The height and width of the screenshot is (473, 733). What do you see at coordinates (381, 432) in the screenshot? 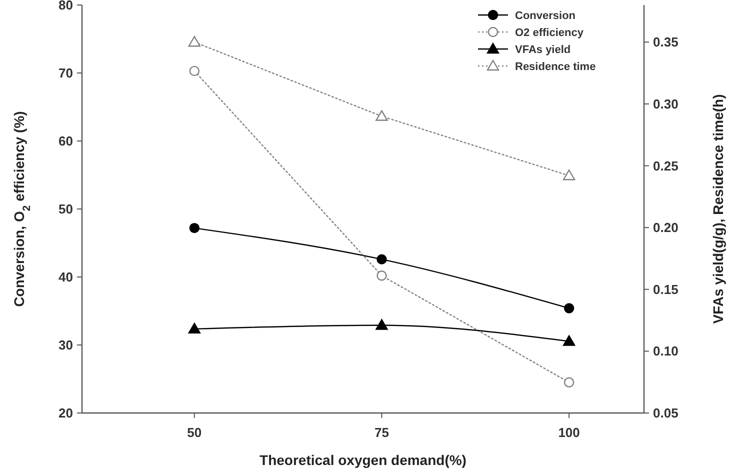
I see `x-tick-label: 75` at bounding box center [381, 432].